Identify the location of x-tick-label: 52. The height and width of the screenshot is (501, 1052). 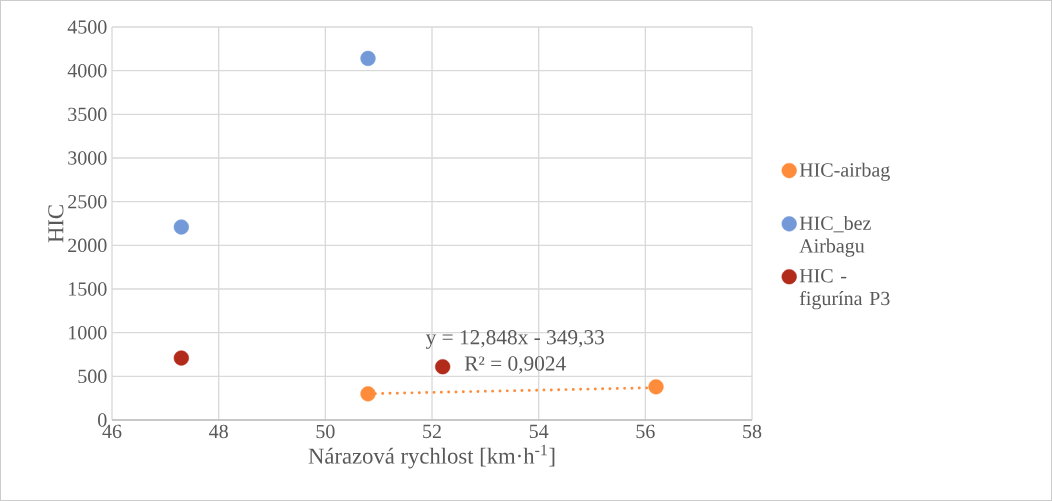
(432, 431).